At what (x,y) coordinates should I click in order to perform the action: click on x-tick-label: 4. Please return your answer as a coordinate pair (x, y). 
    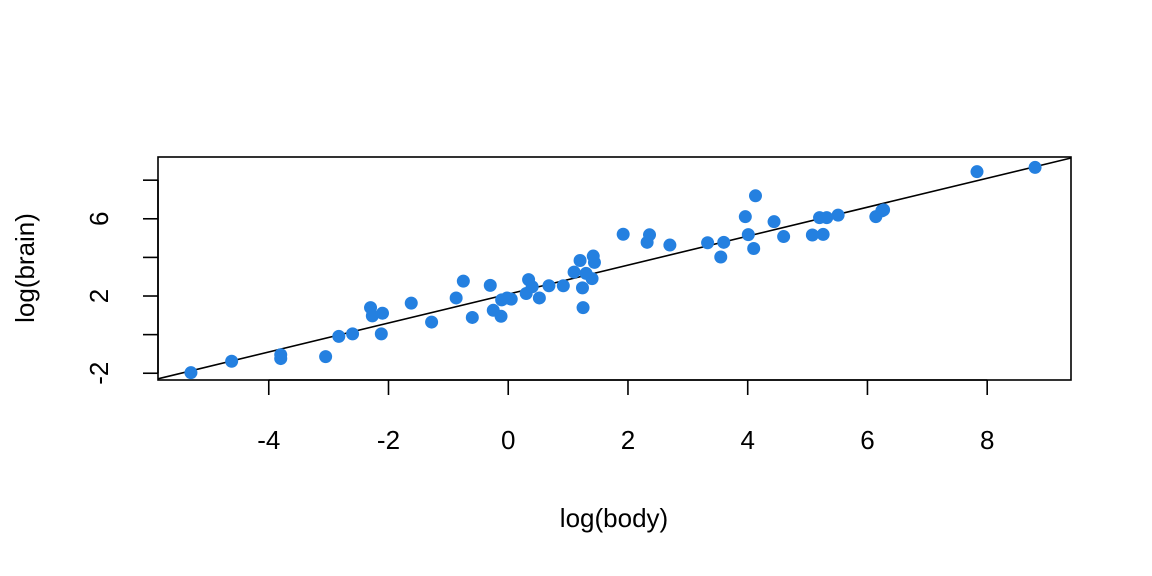
    Looking at the image, I should click on (747, 440).